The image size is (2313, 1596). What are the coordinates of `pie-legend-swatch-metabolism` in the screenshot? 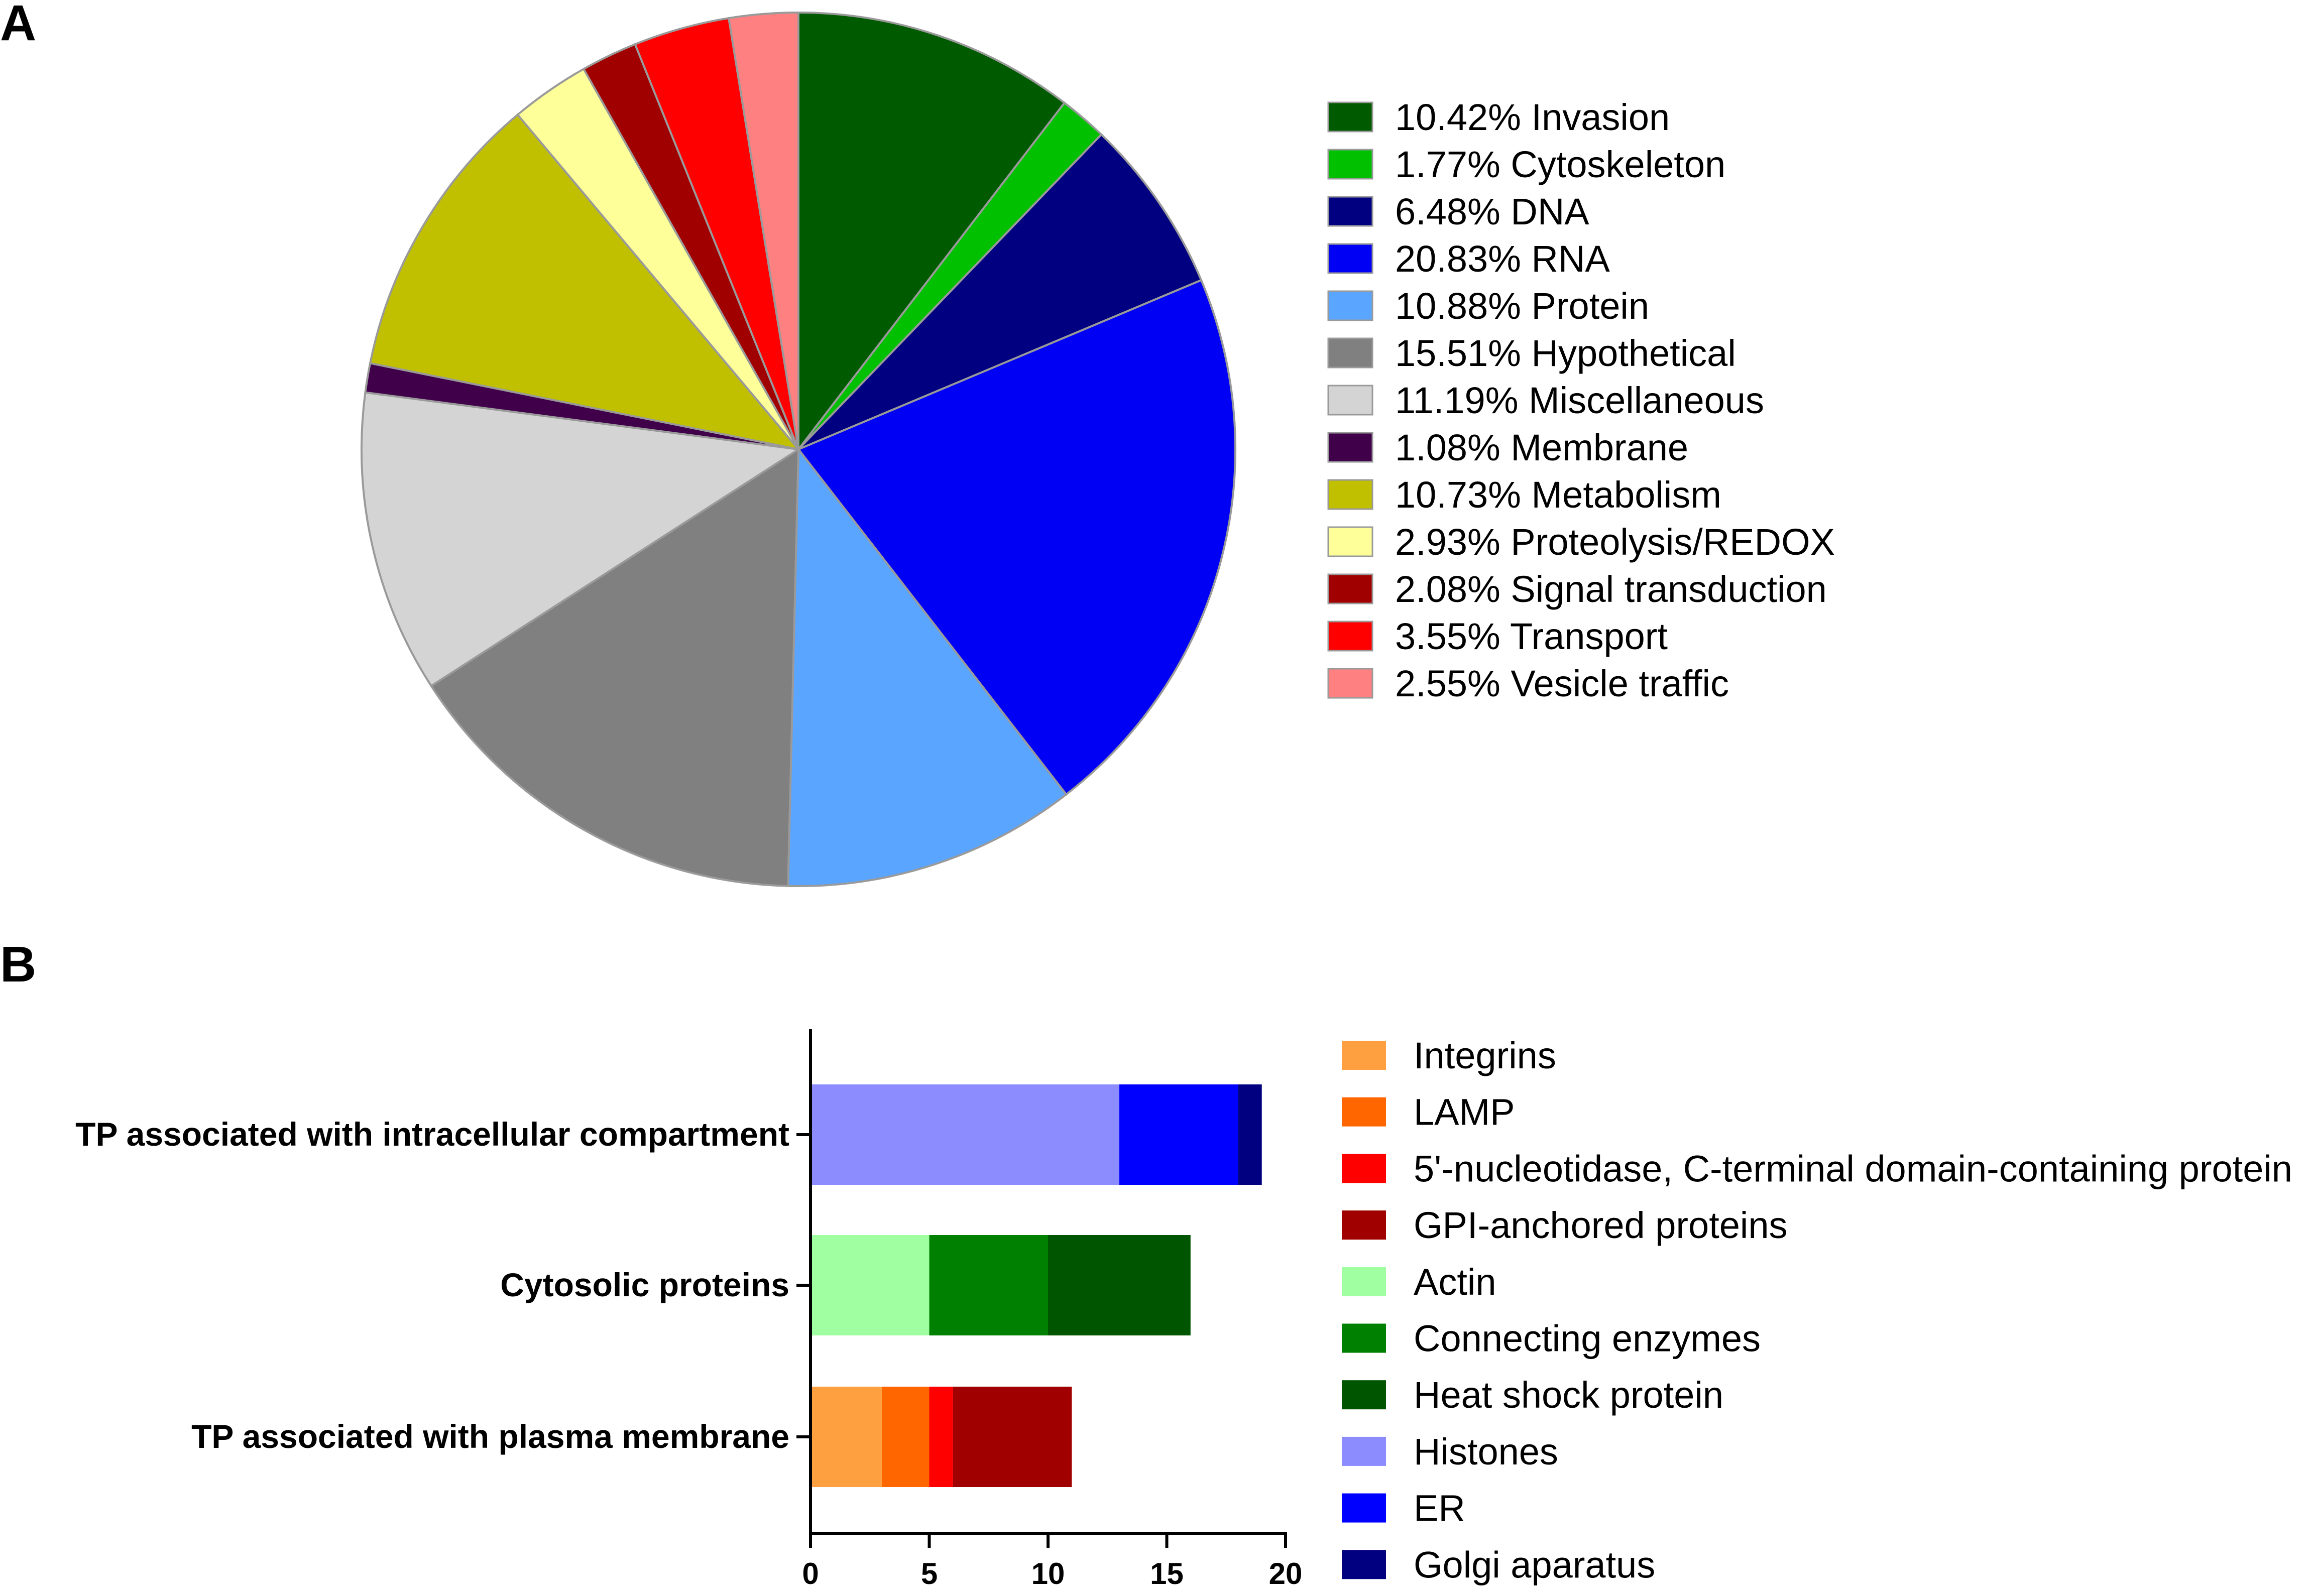 It's located at (1350, 494).